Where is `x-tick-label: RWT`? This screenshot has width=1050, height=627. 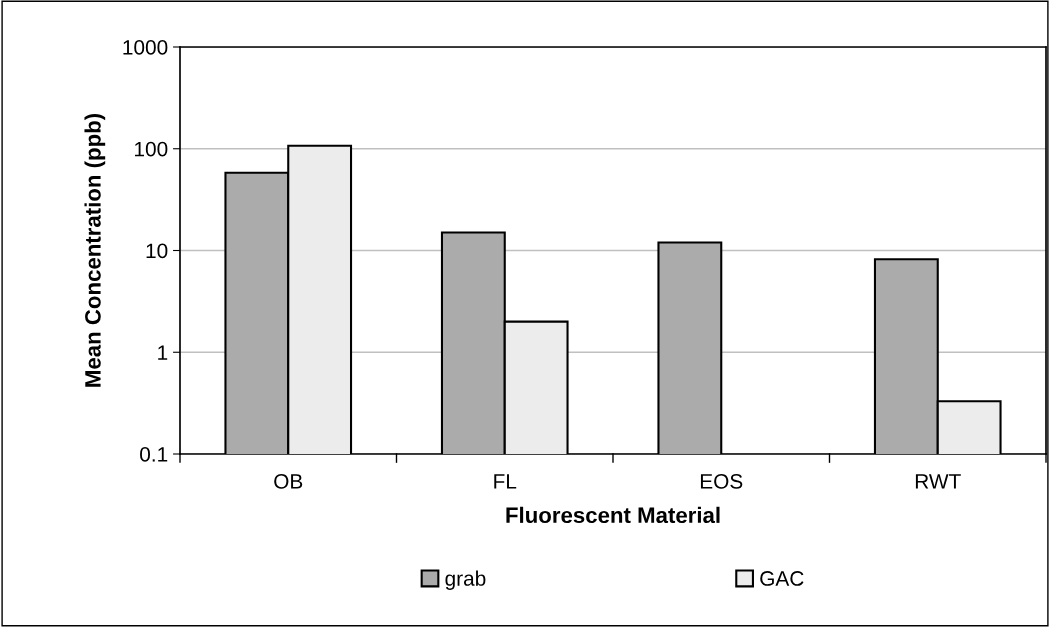 x-tick-label: RWT is located at coordinates (938, 481).